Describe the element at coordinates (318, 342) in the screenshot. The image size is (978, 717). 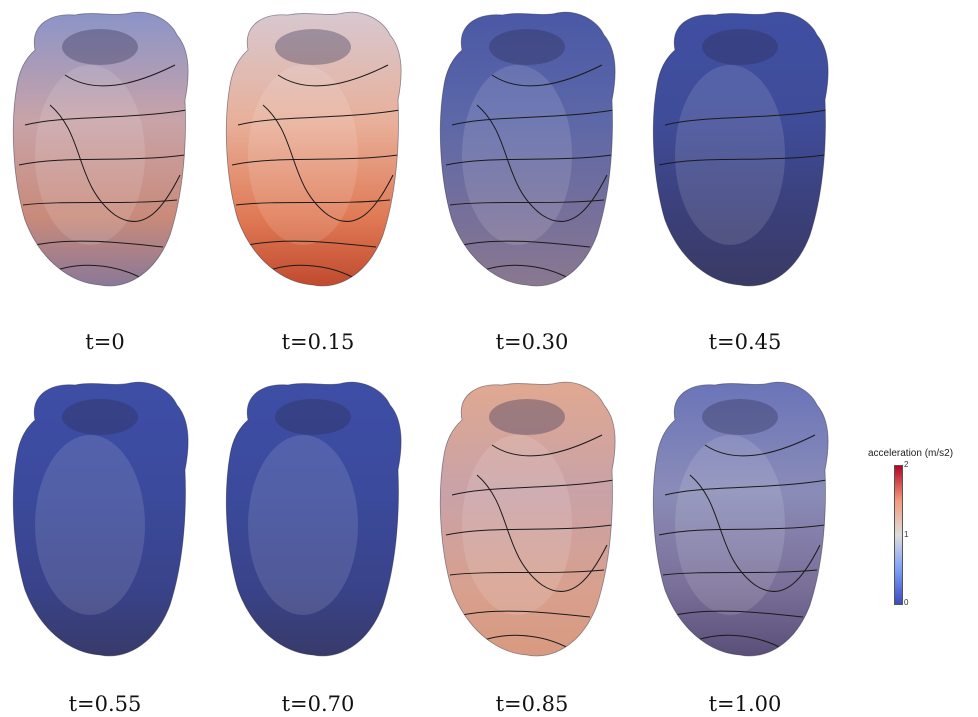
I see `time-label-2: t=0.15` at that location.